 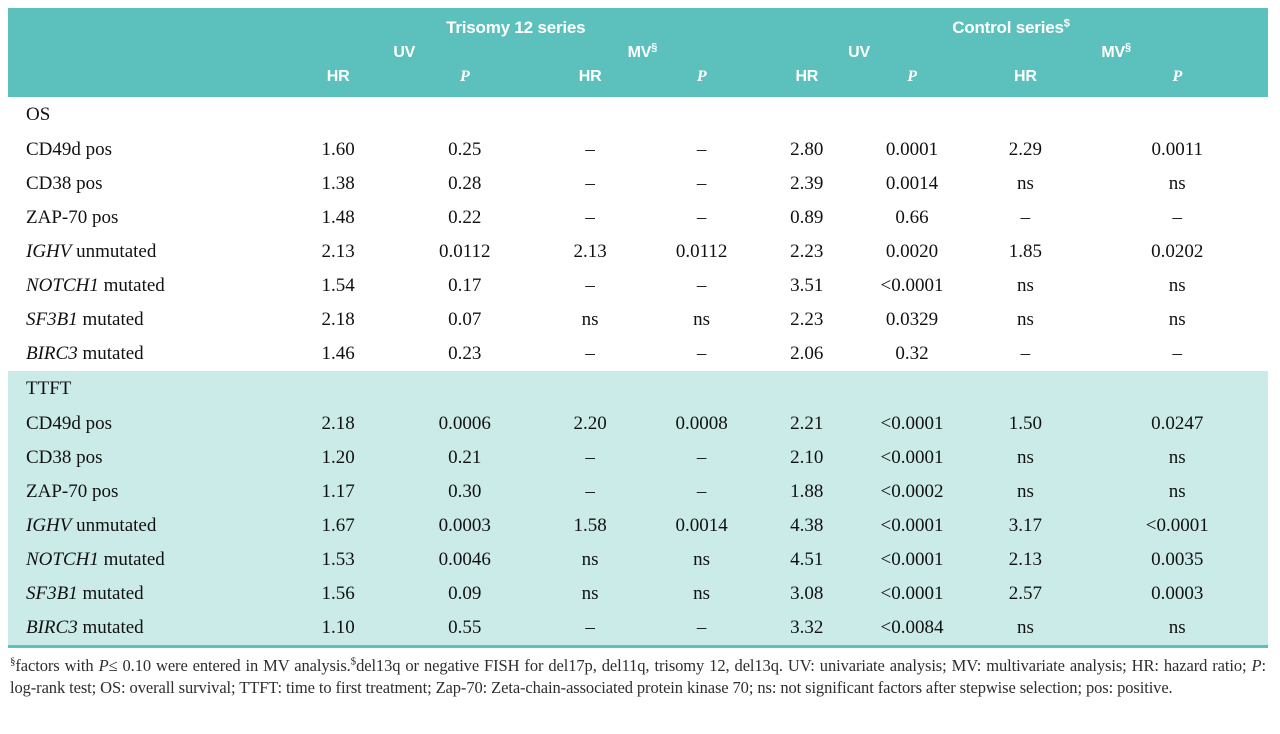 I want to click on section-title-row: OS, so click(x=638, y=115).